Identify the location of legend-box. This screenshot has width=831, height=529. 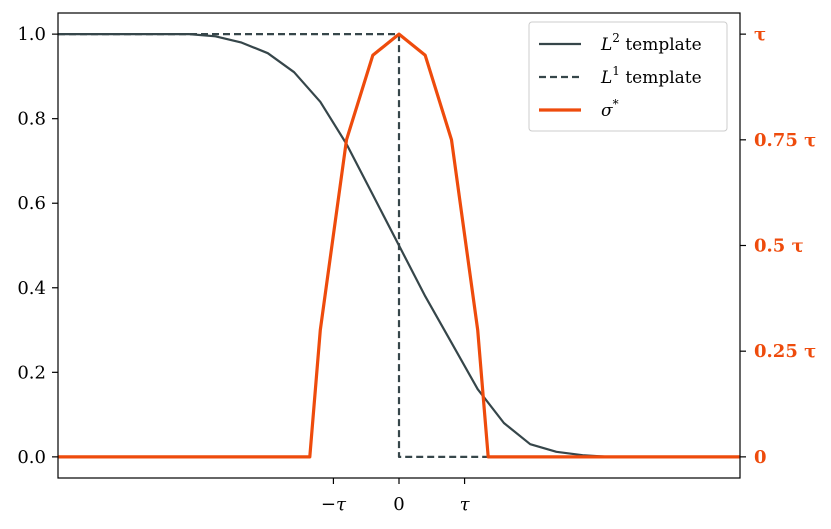
(628, 76).